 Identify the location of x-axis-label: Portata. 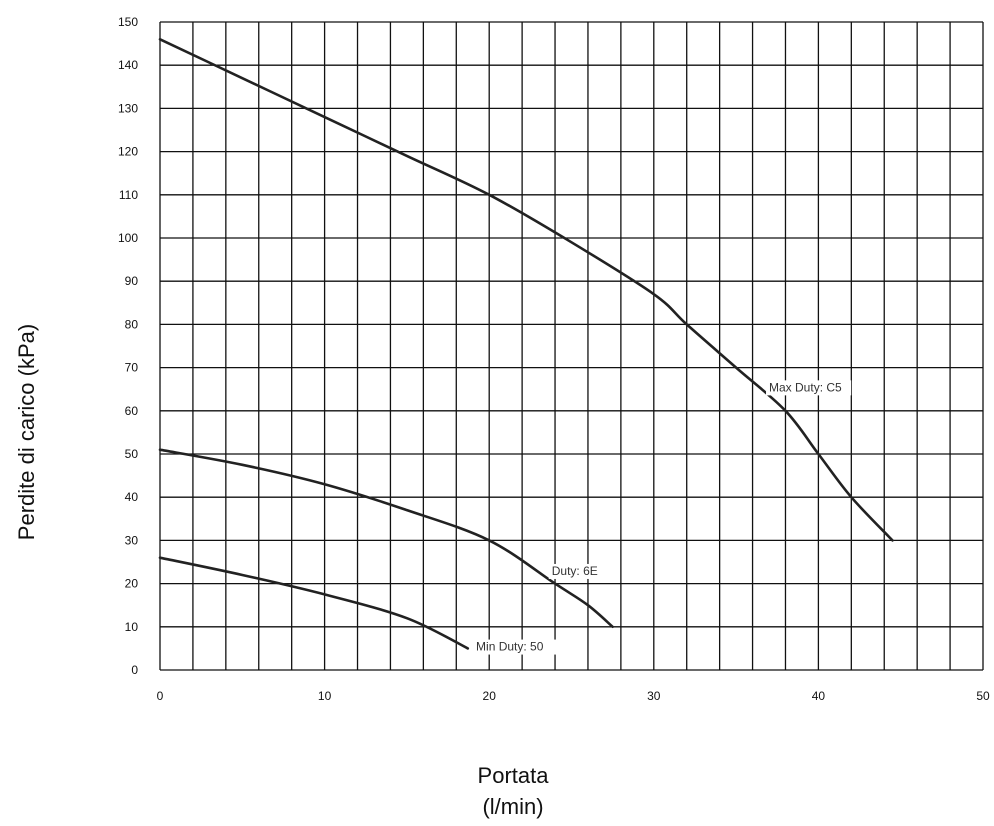
(514, 775).